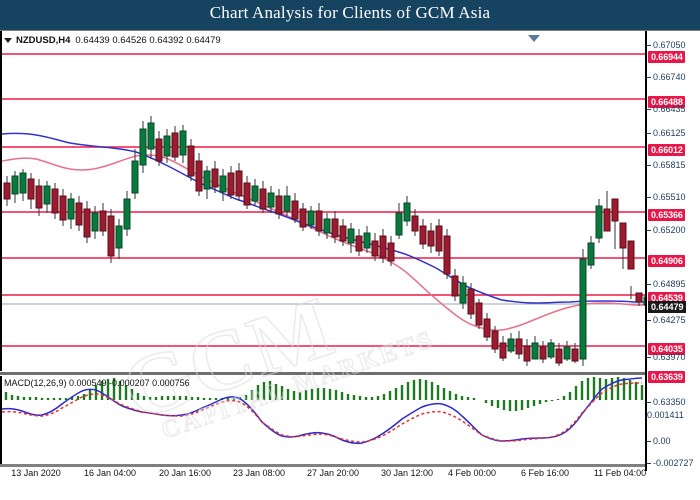 Image resolution: width=700 pixels, height=500 pixels. I want to click on macd-histogram, so click(324, 394).